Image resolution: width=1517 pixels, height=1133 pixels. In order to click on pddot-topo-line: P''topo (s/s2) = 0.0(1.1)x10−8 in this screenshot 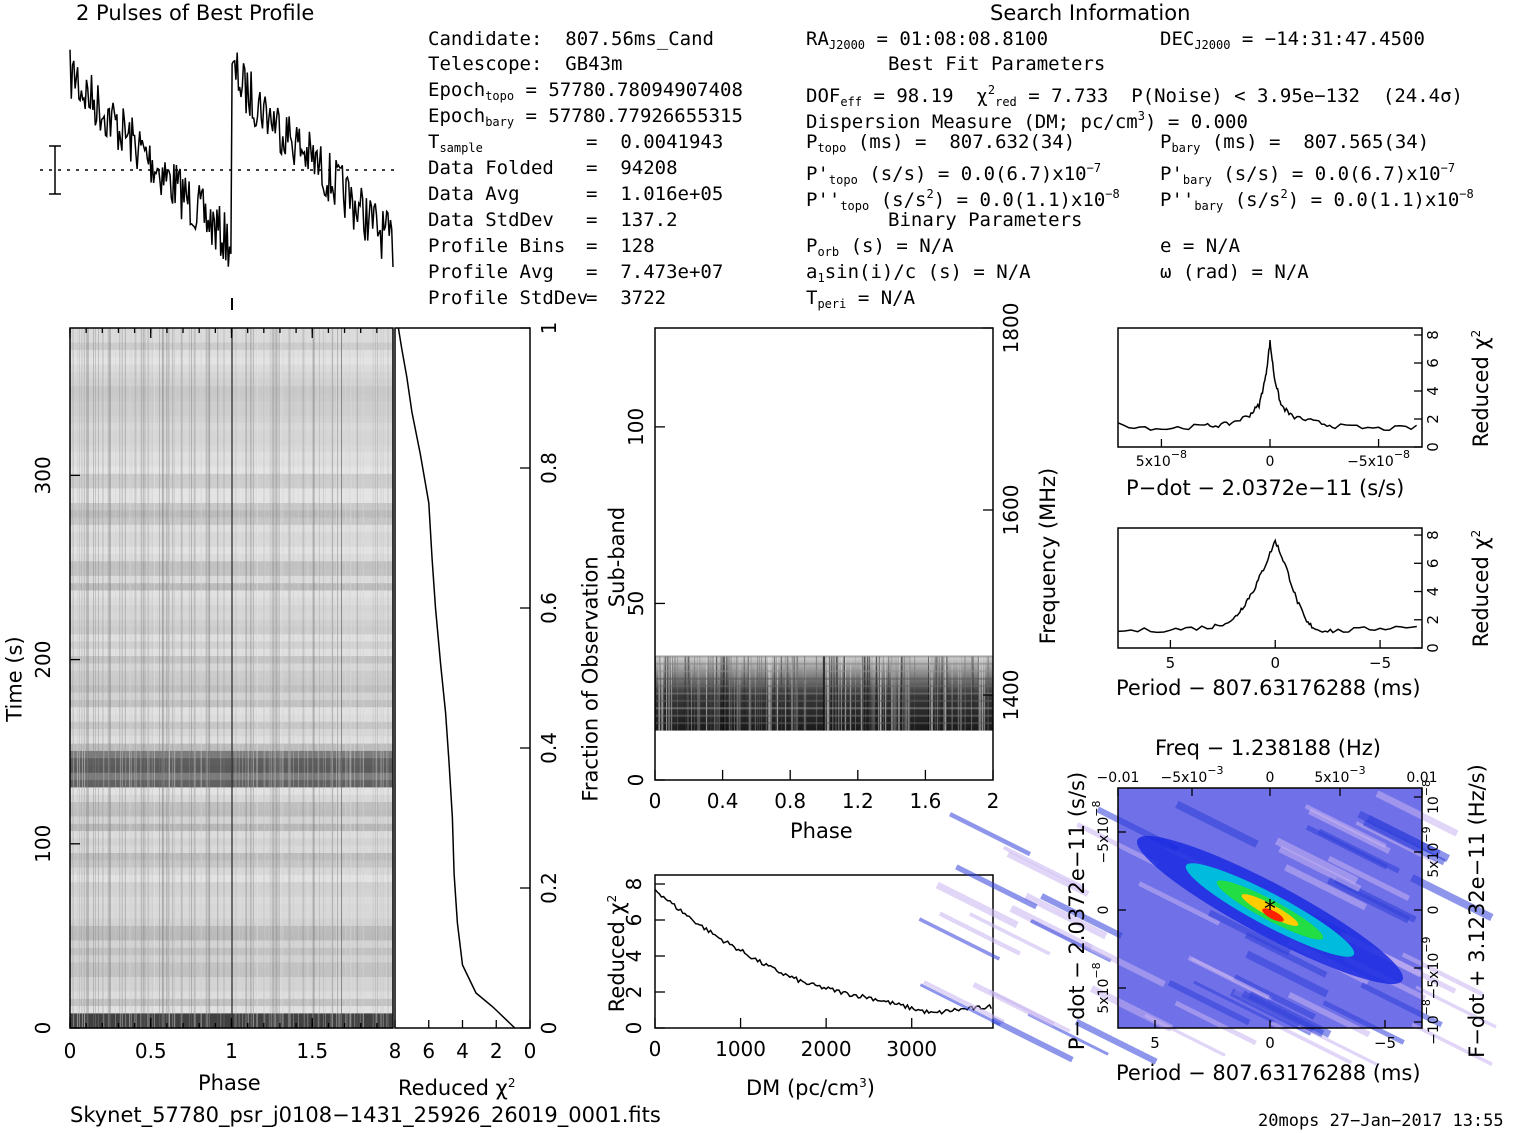, I will do `click(963, 200)`.